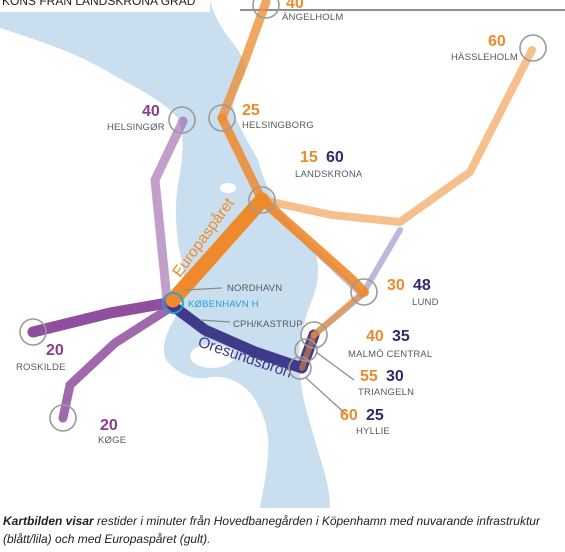 The height and width of the screenshot is (552, 565). I want to click on time-lund-europa: 30, so click(396, 285).